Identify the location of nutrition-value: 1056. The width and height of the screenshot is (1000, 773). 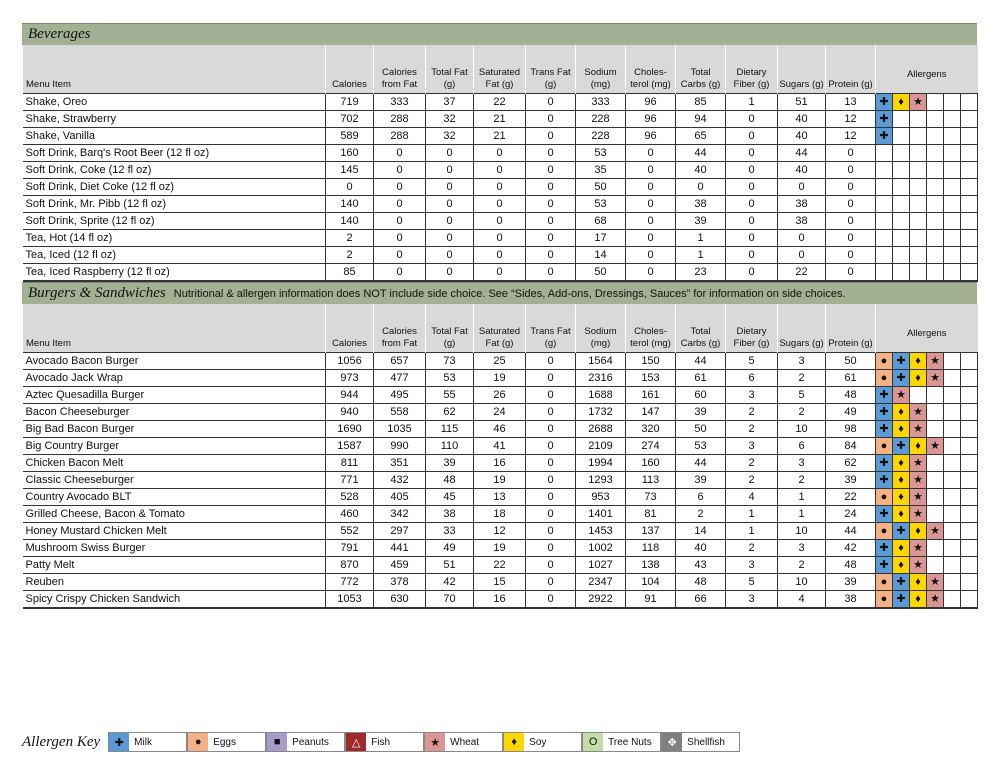
(349, 361).